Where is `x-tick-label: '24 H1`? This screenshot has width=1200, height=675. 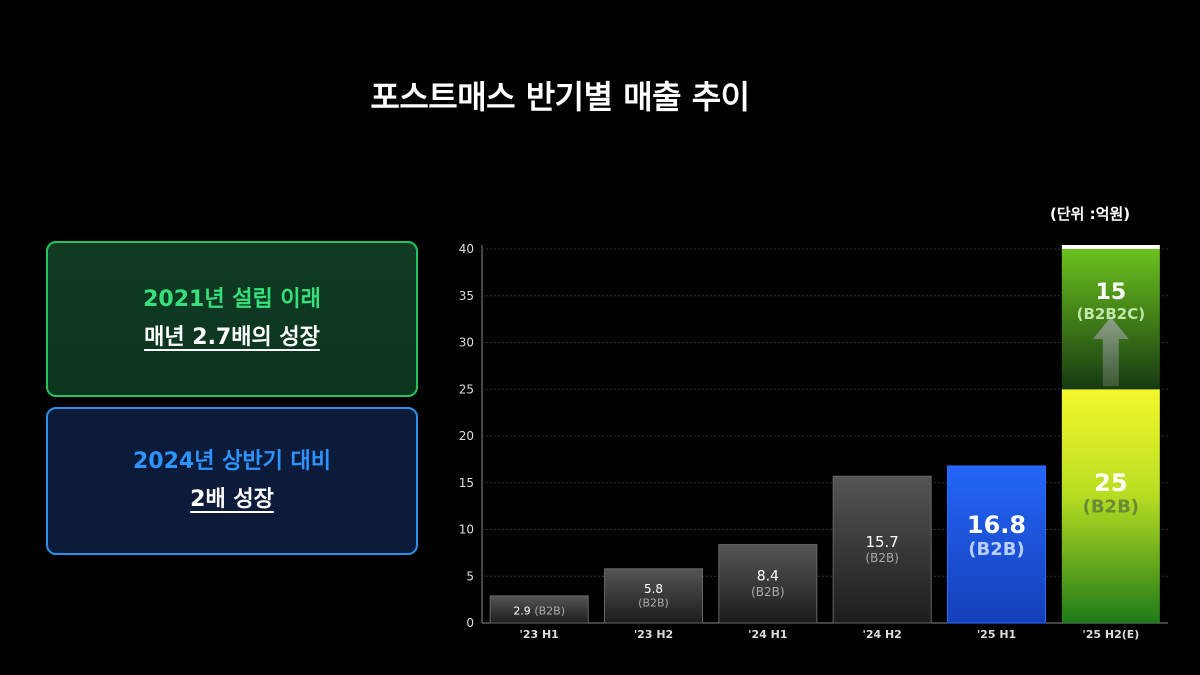 x-tick-label: '24 H1 is located at coordinates (767, 634).